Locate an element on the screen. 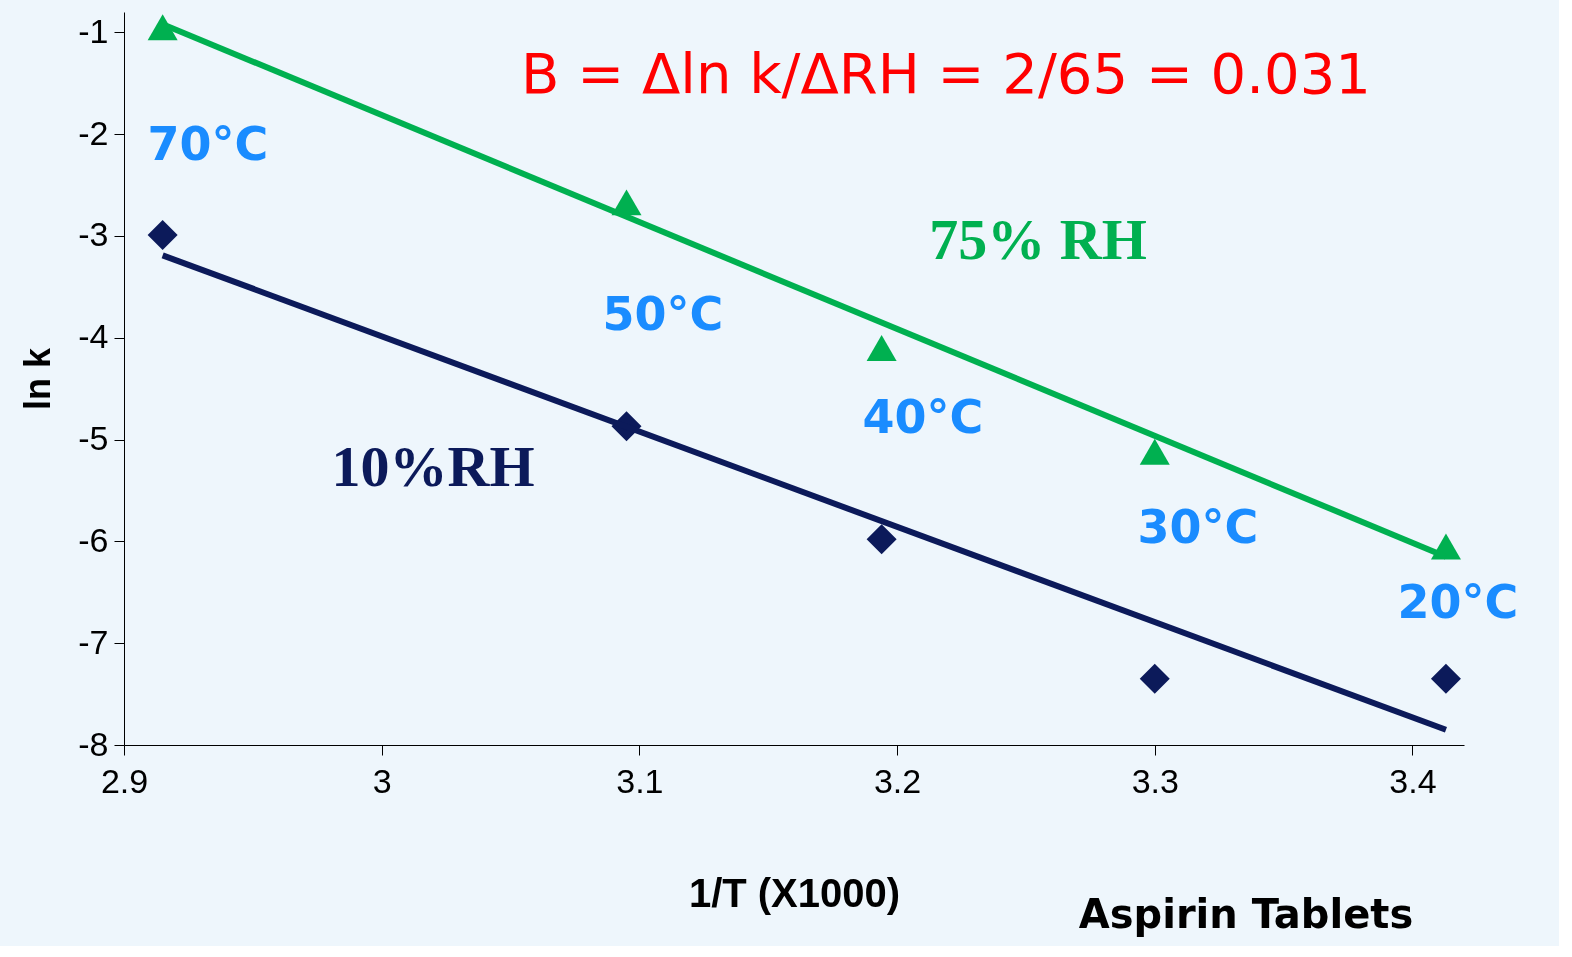 This screenshot has height=957, width=1572. y-axis-title: ln k is located at coordinates (38, 379).